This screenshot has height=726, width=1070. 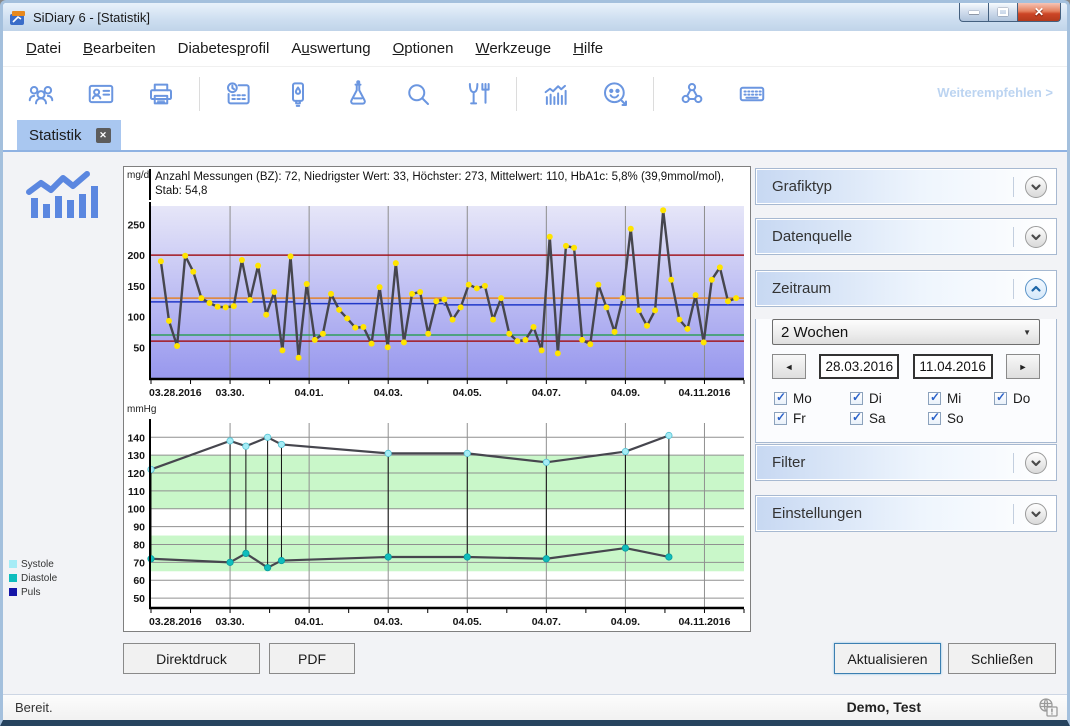 I want to click on profiles-icon, so click(x=41, y=94).